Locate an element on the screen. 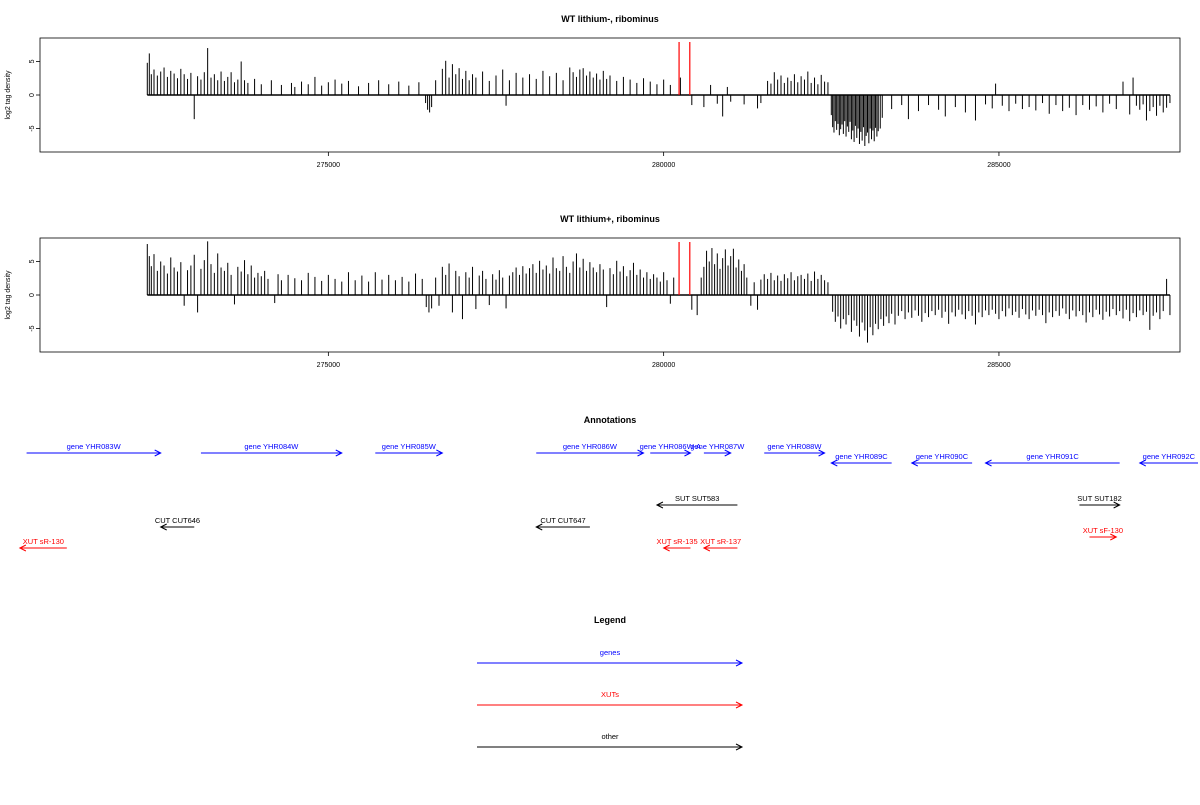 The width and height of the screenshot is (1200, 805). feature-label: gene YHR083W is located at coordinates (94, 446).